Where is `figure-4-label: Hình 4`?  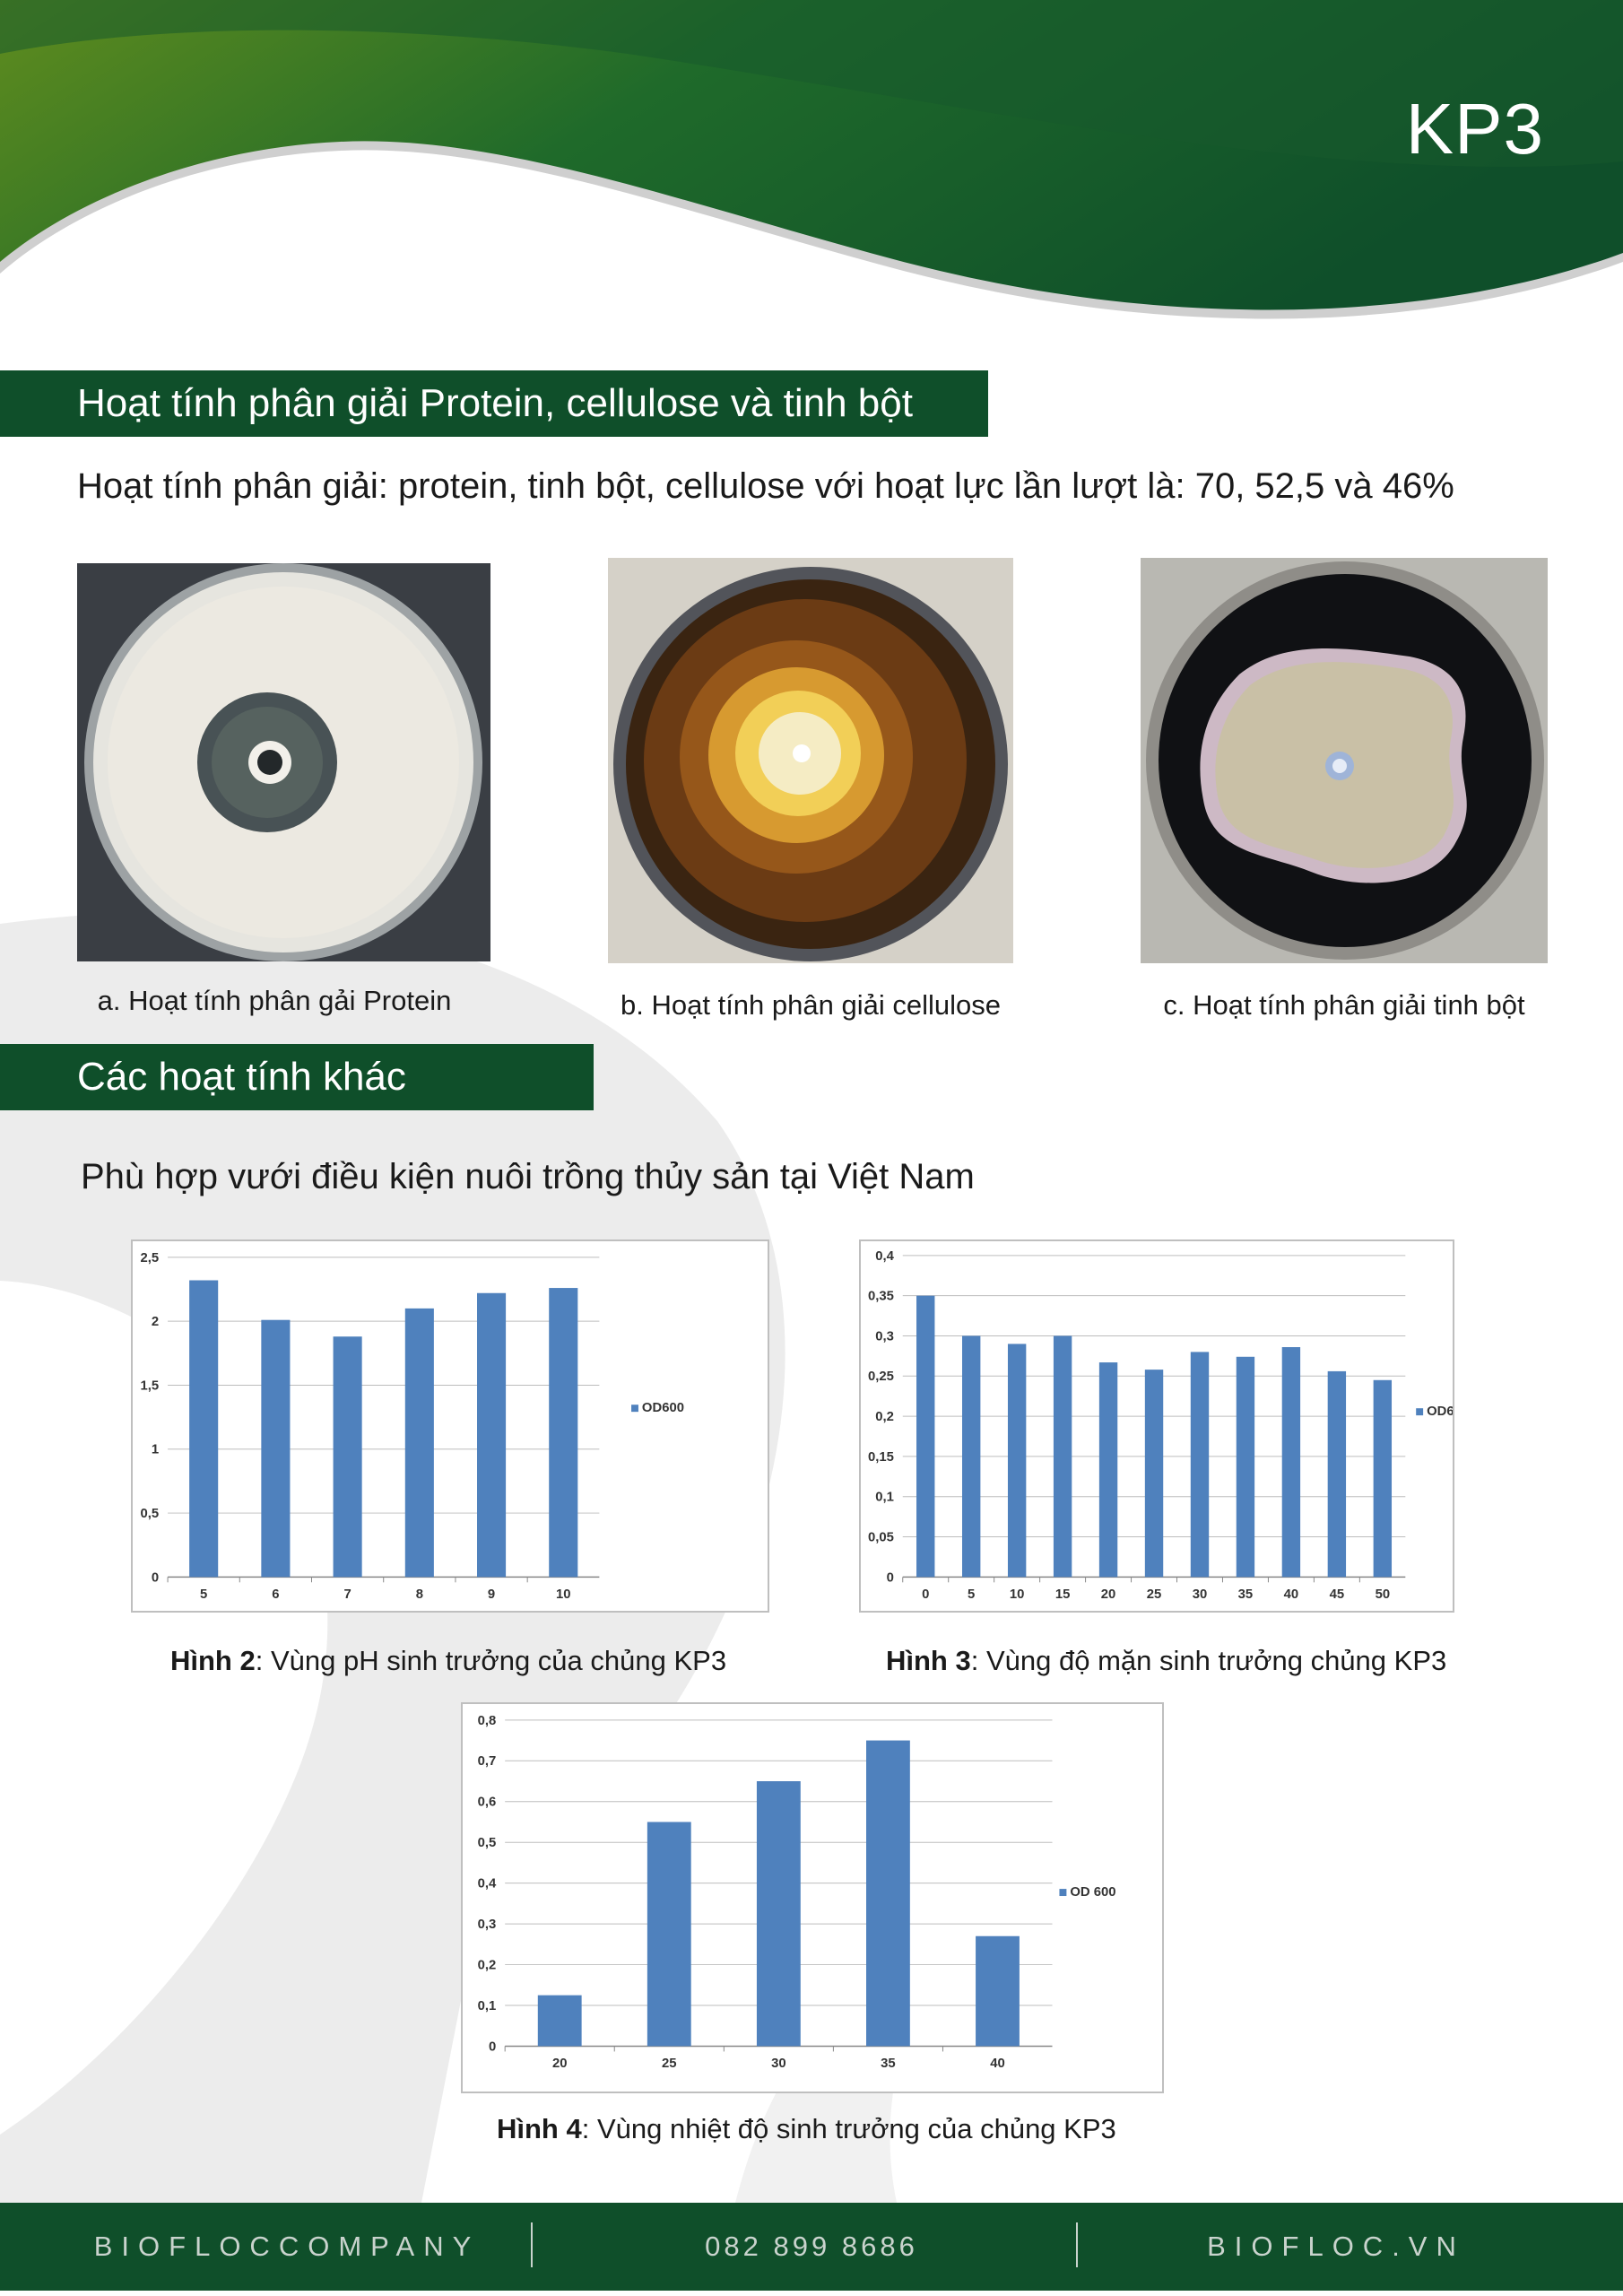 figure-4-label: Hình 4 is located at coordinates (539, 2128).